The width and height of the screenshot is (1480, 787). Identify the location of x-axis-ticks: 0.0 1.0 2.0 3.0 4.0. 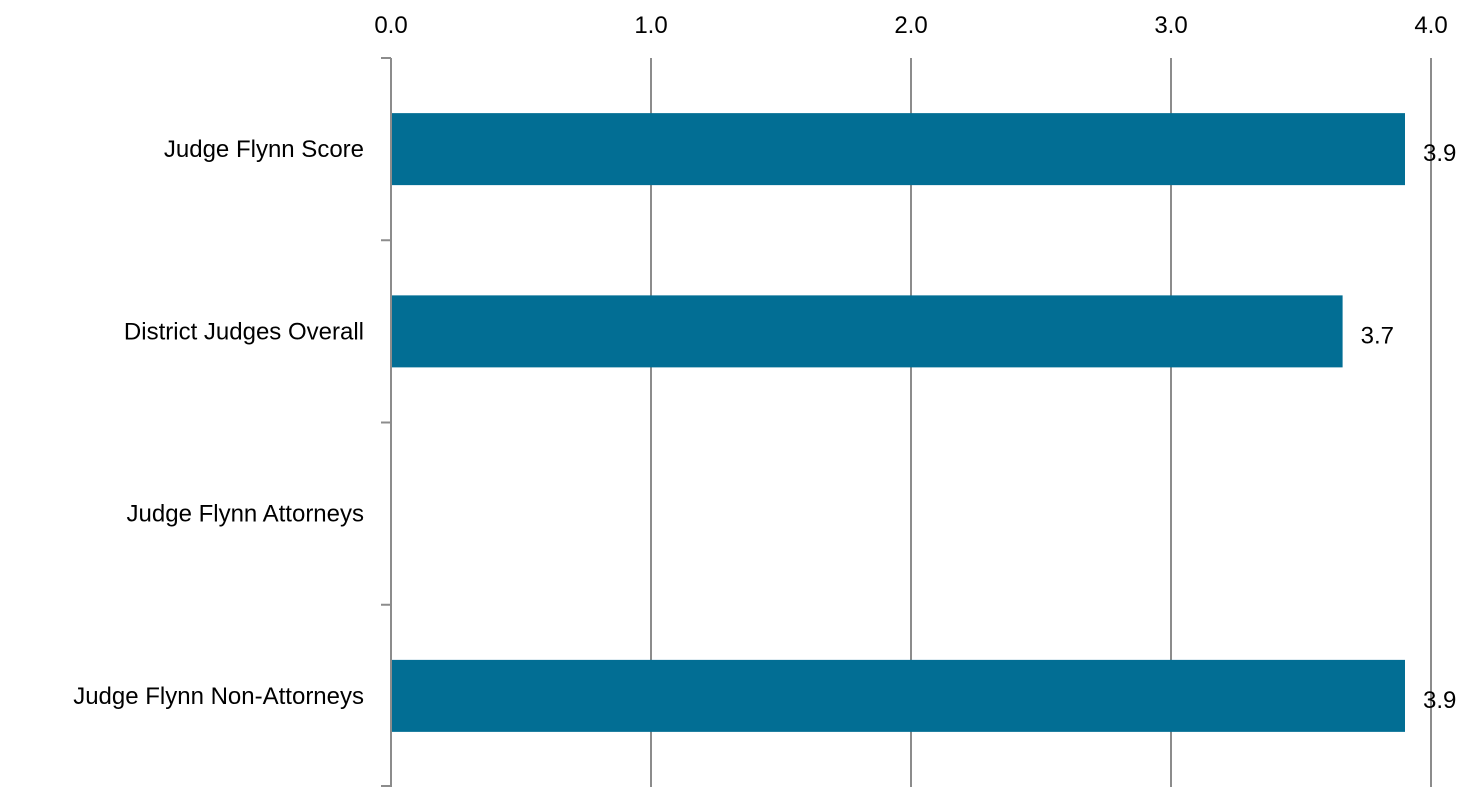
(910, 25).